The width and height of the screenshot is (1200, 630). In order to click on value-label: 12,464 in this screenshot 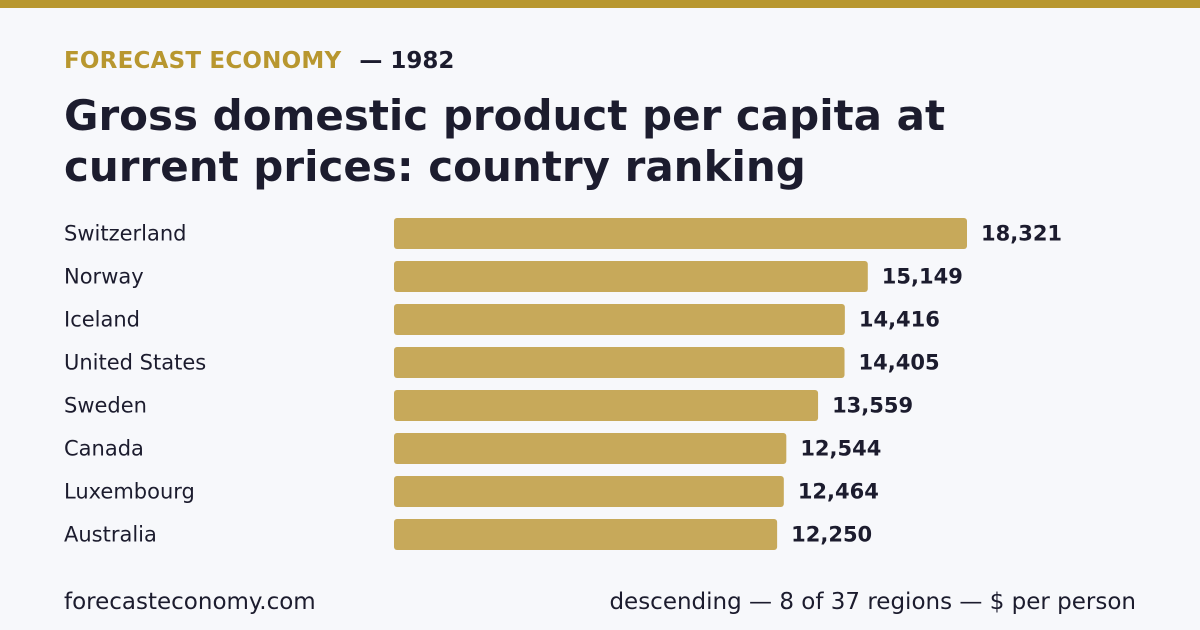, I will do `click(838, 492)`.